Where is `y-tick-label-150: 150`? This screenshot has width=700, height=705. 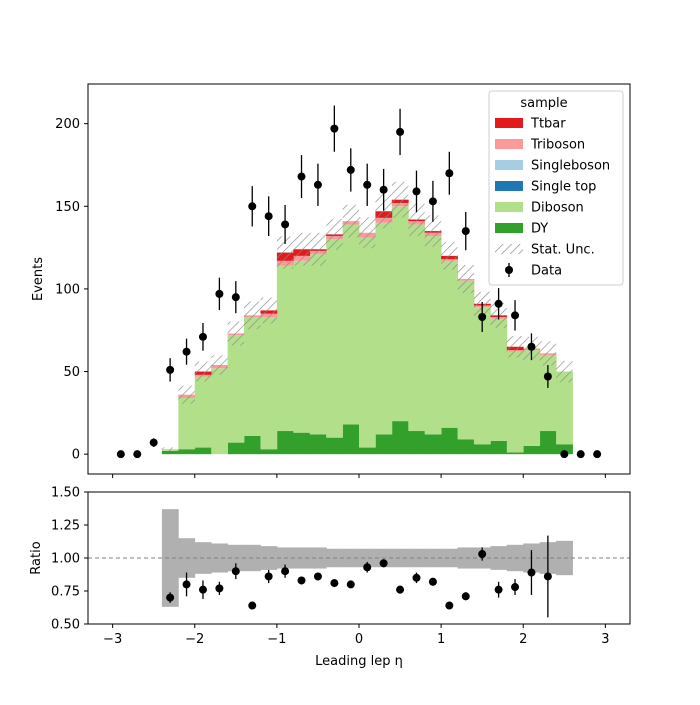 y-tick-label-150: 150 is located at coordinates (67, 207).